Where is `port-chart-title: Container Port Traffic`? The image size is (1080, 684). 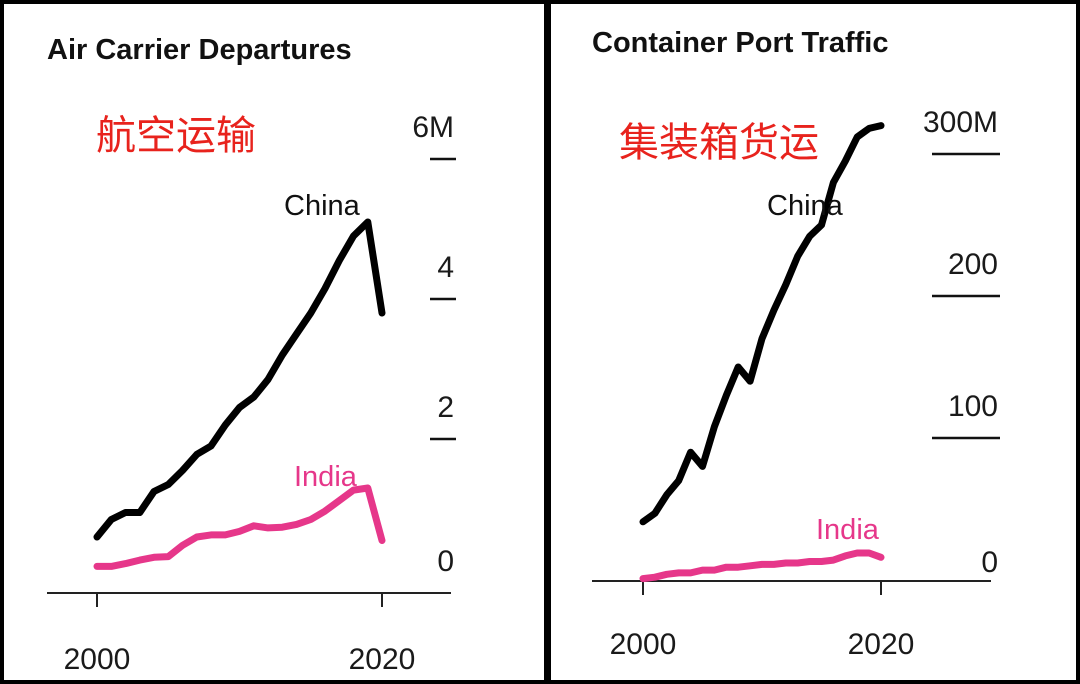
port-chart-title: Container Port Traffic is located at coordinates (740, 43).